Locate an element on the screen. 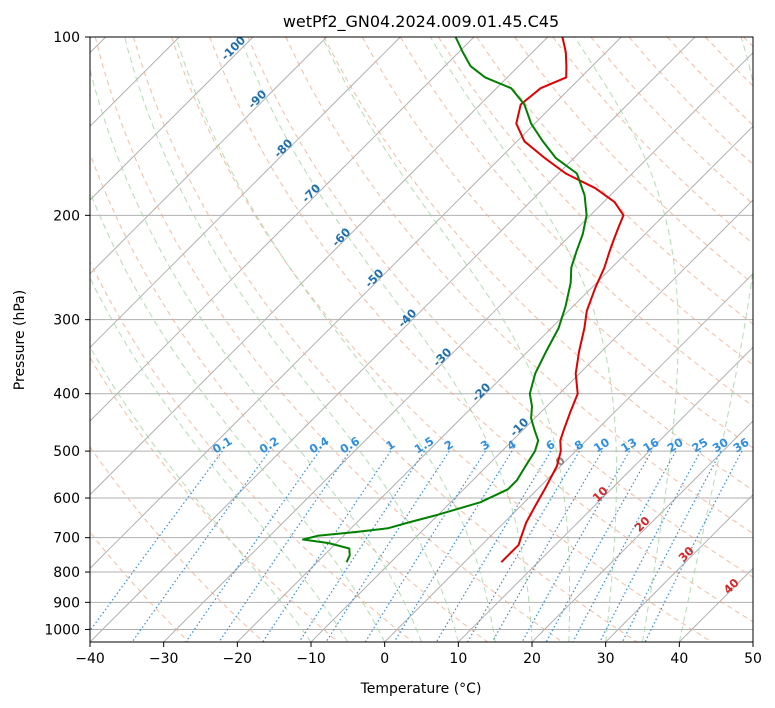  mixing-ratio-label: 13 is located at coordinates (628, 445).